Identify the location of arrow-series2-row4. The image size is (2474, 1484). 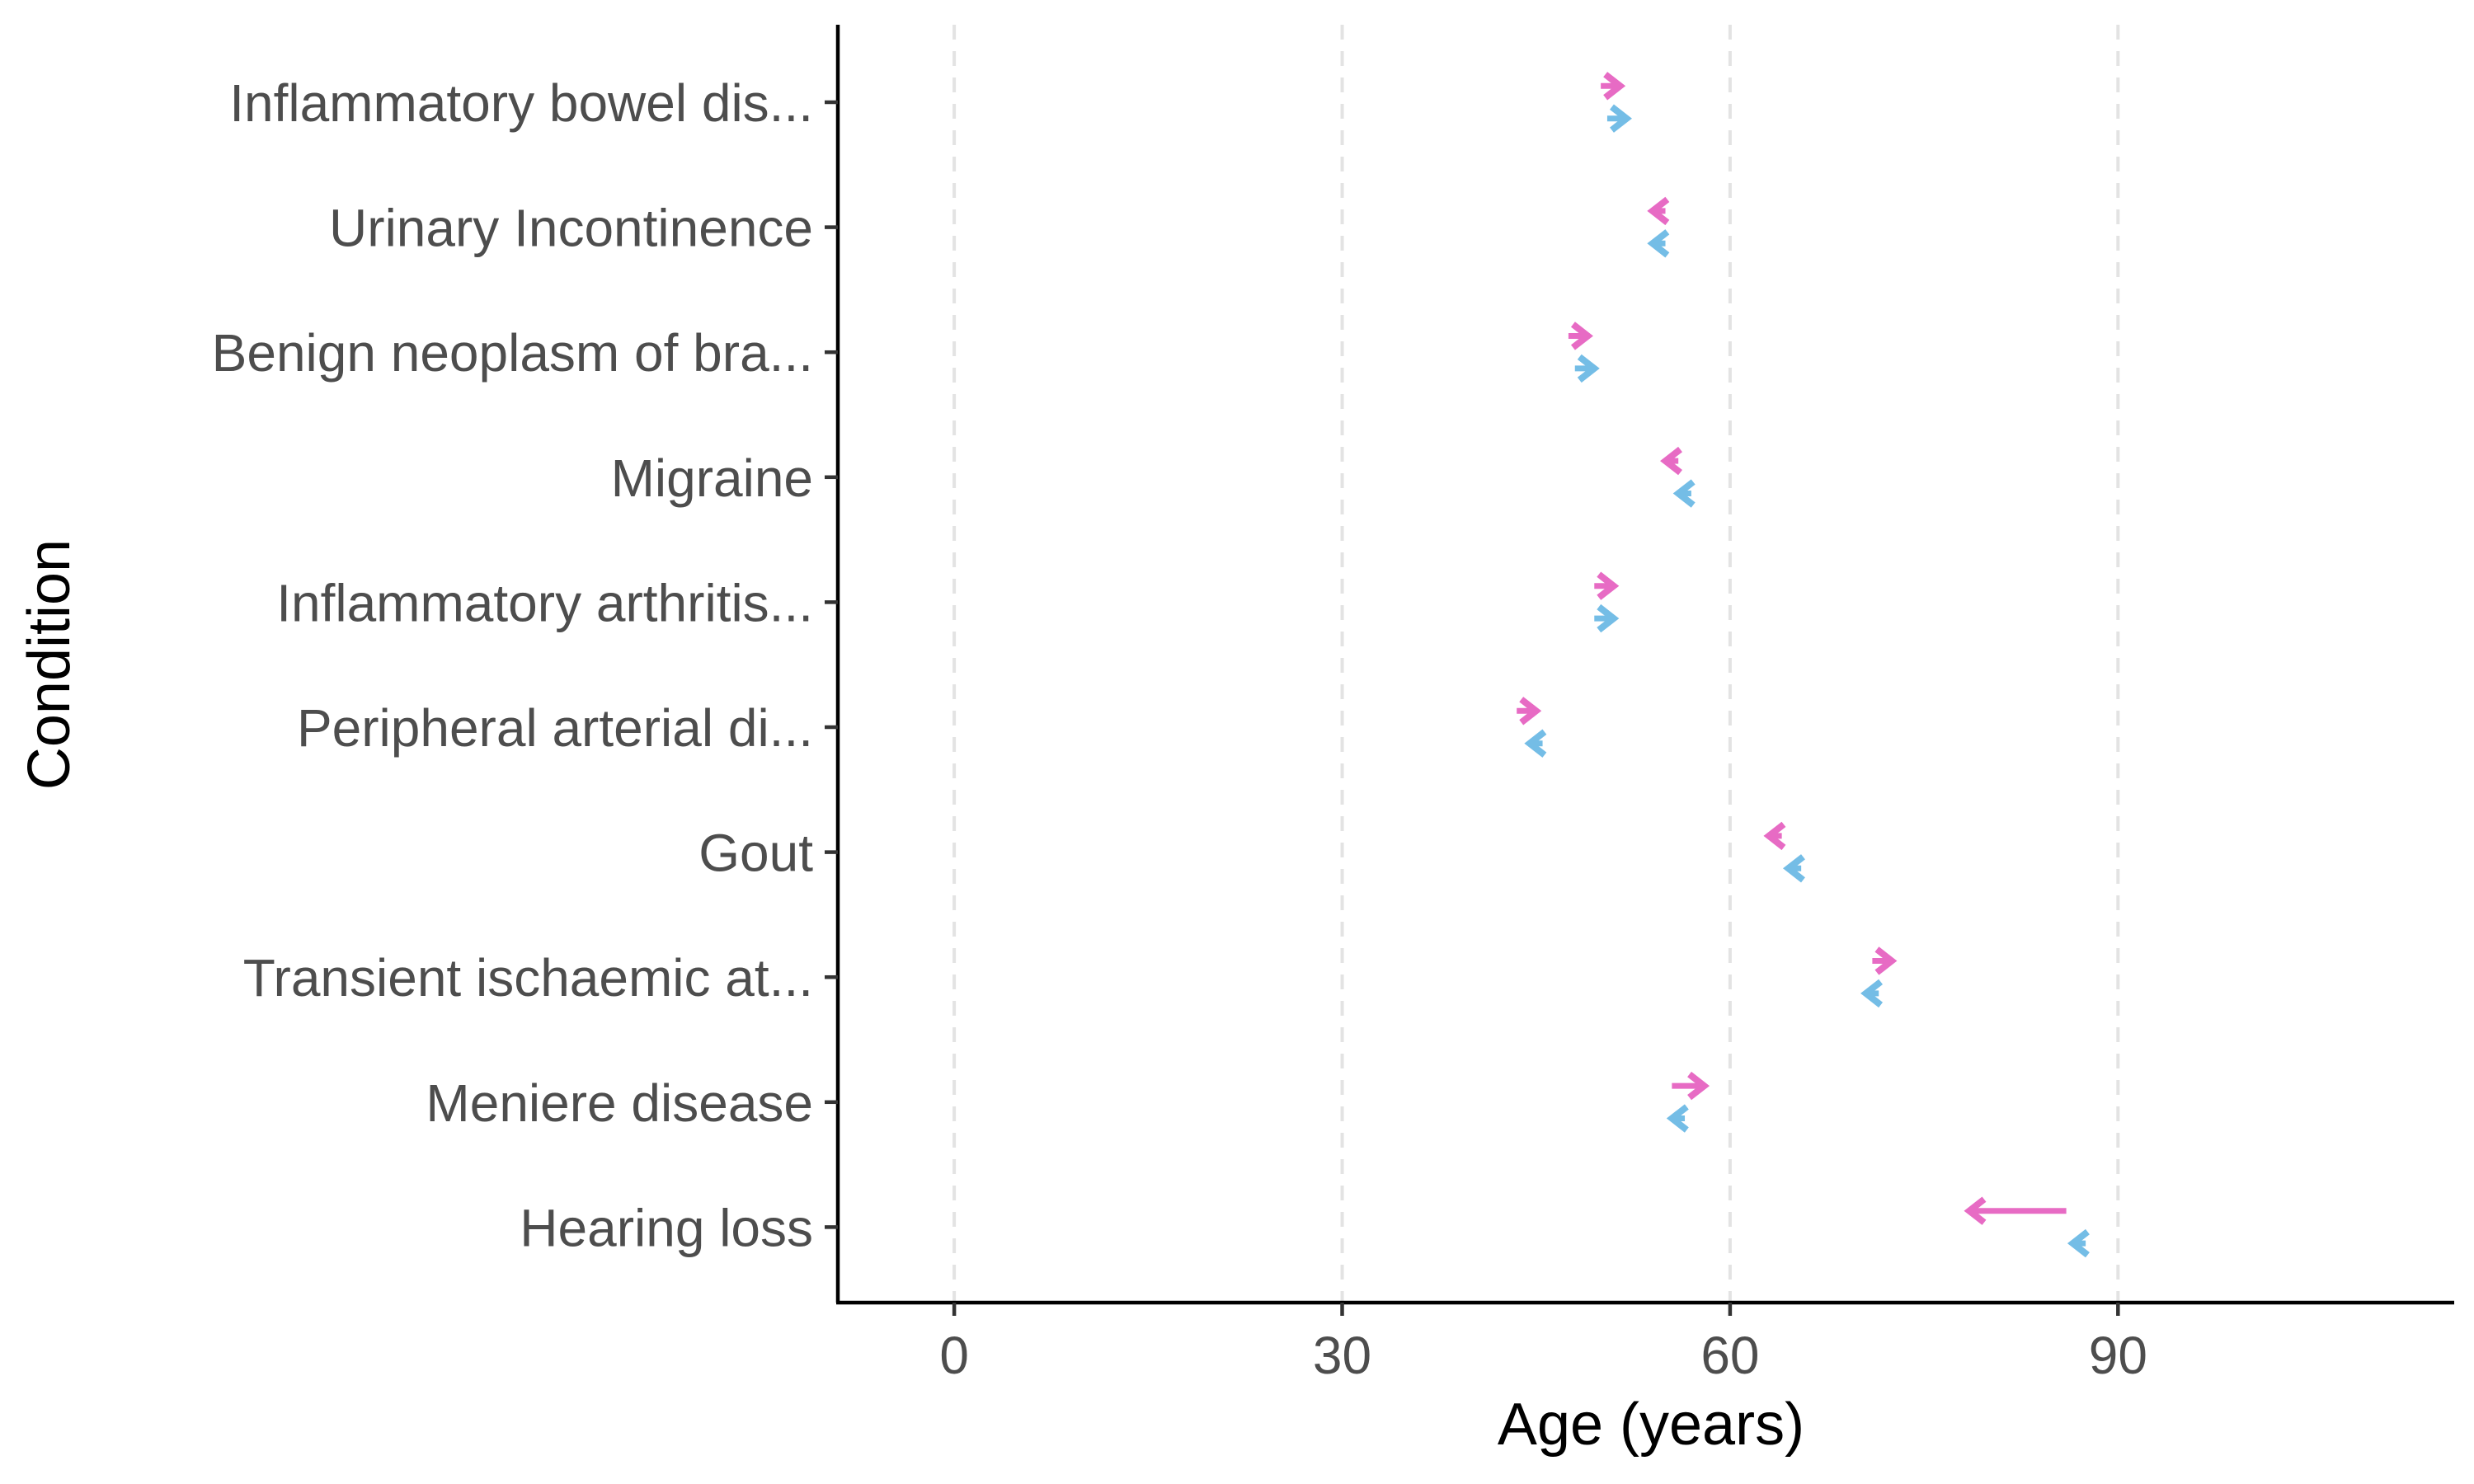
(1684, 493).